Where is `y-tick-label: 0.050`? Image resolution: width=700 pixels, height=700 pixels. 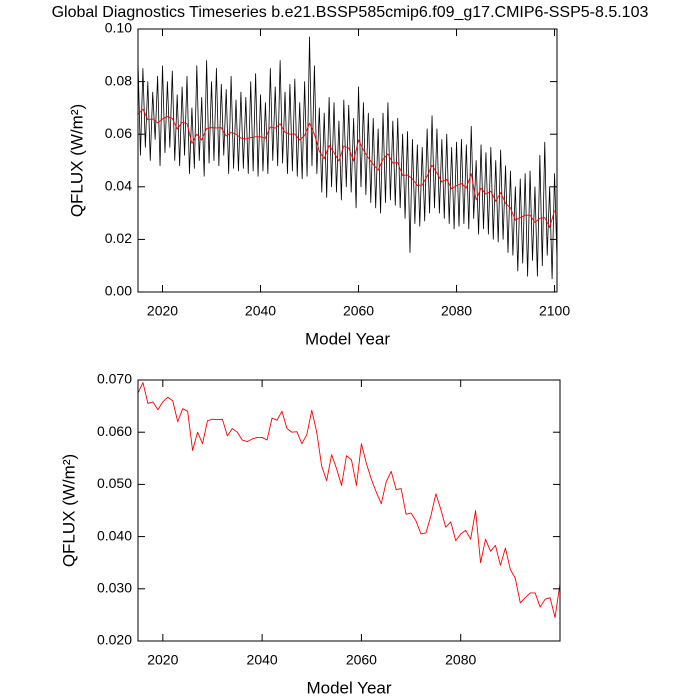
y-tick-label: 0.050 is located at coordinates (114, 483).